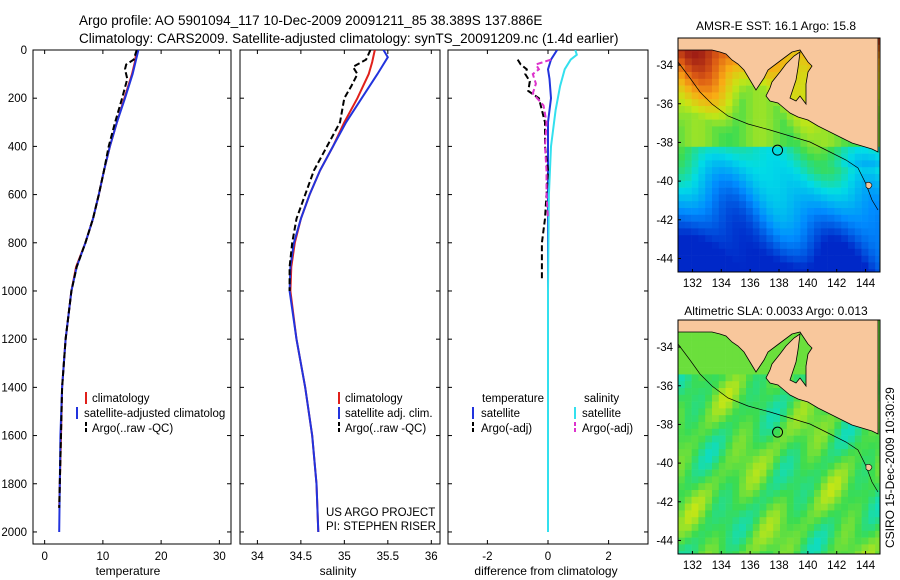 This screenshot has width=900, height=580. Describe the element at coordinates (545, 571) in the screenshot. I see `difference-x-label: difference from climatology` at that location.